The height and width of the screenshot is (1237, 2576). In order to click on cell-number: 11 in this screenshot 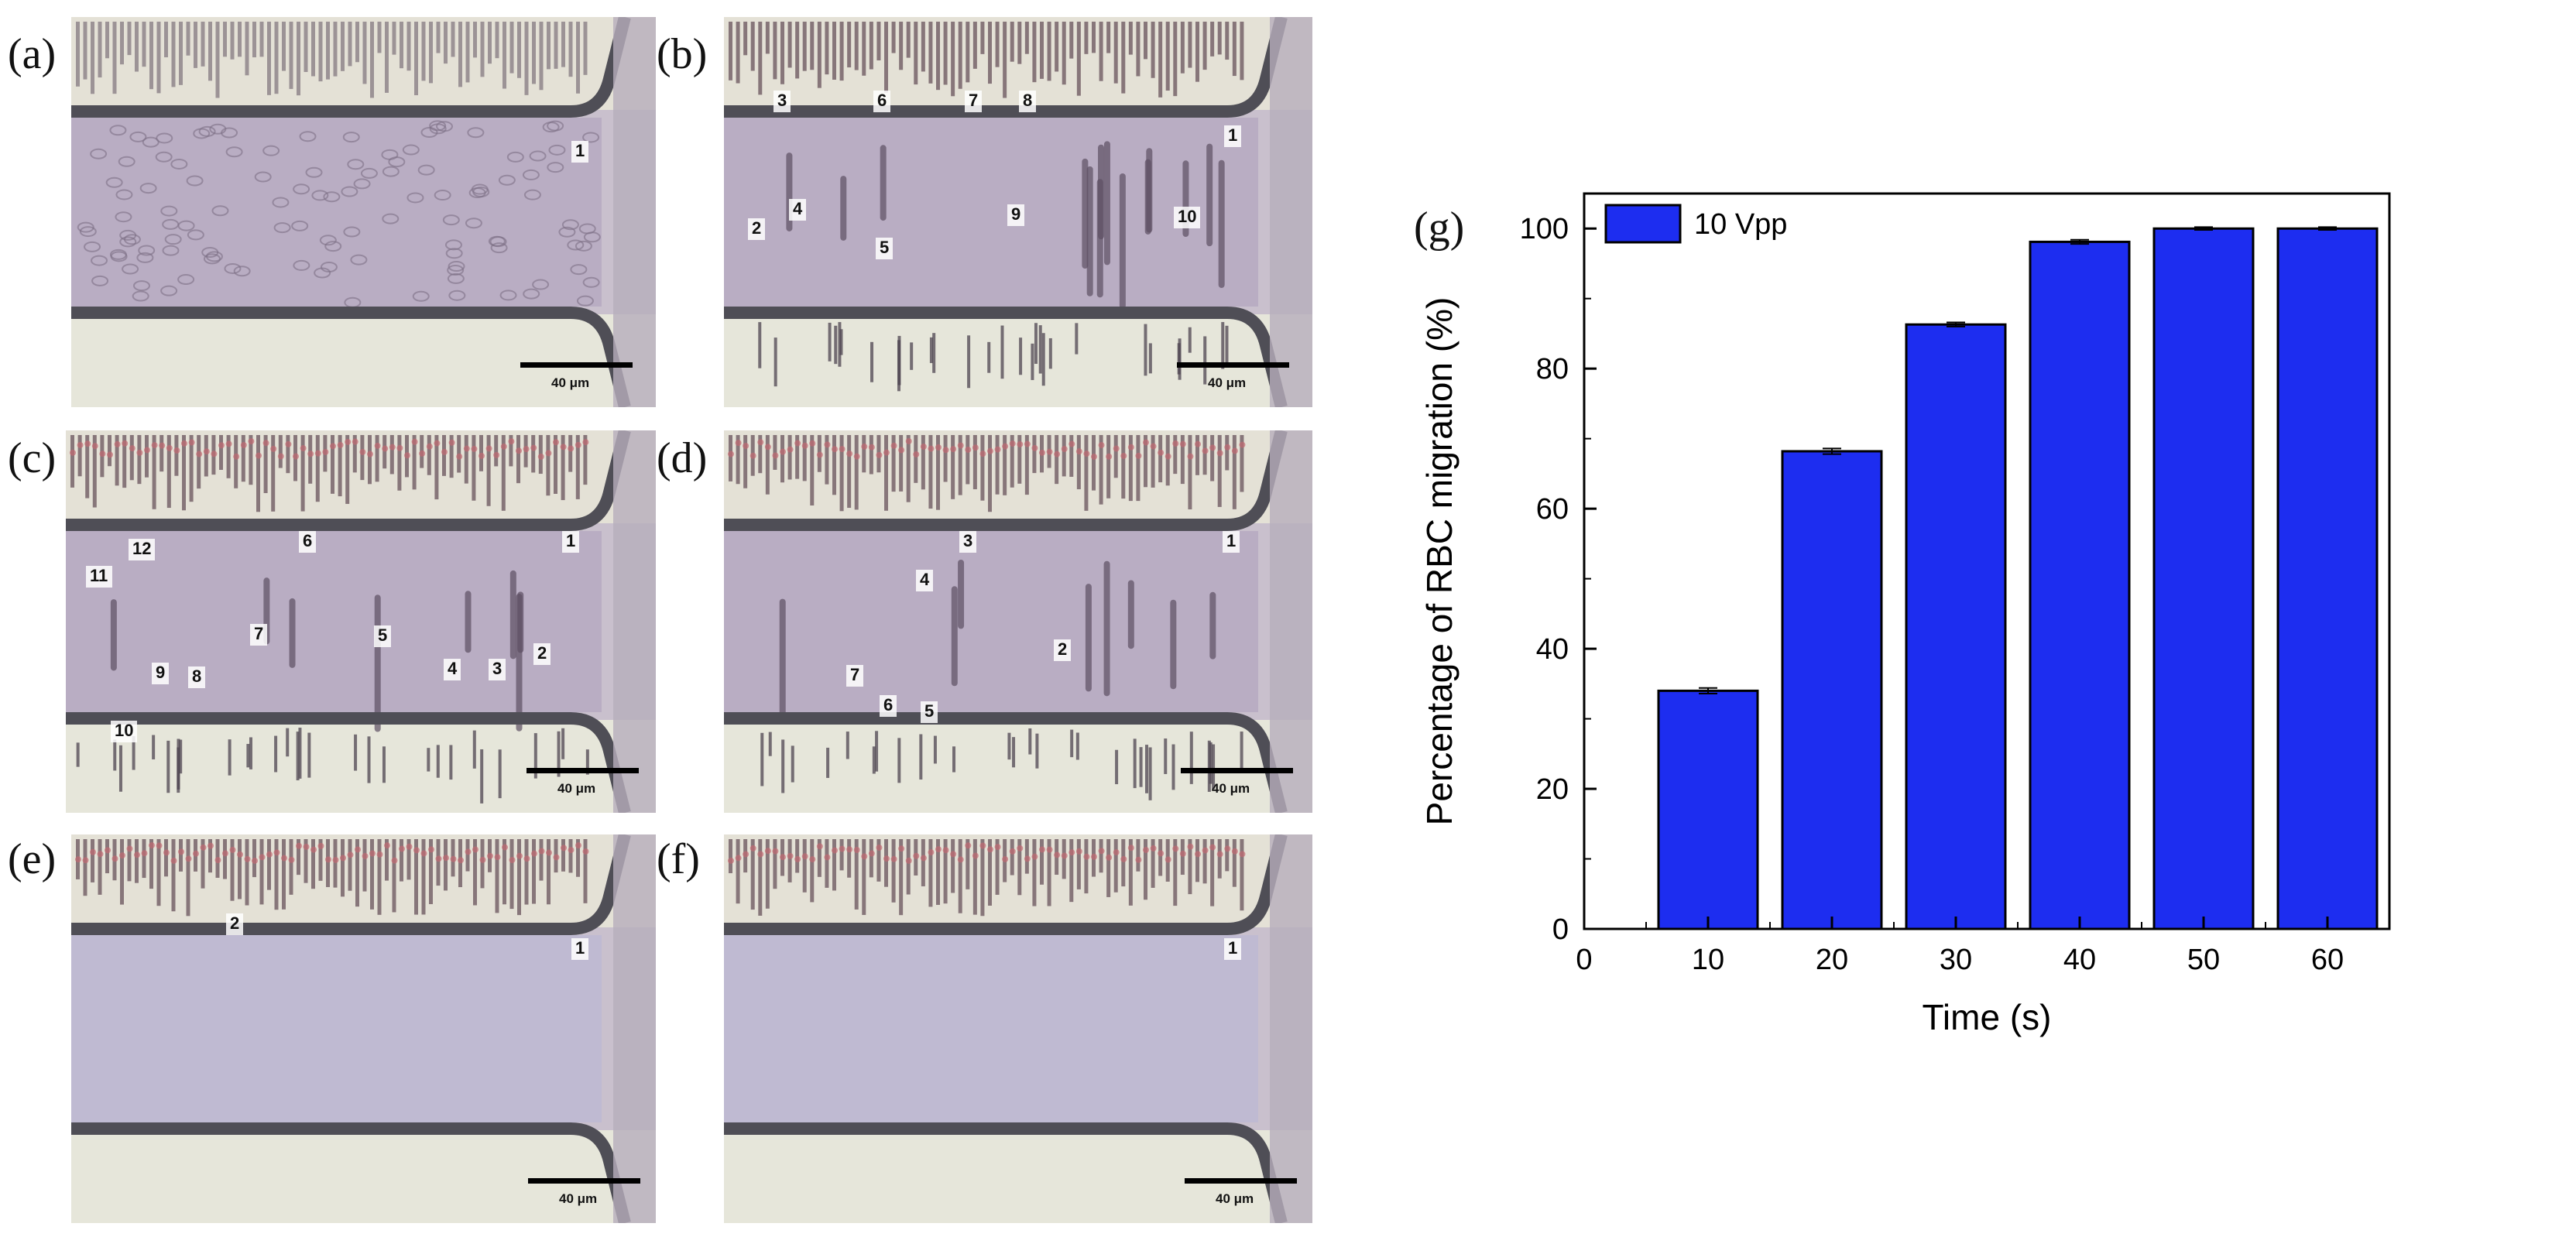, I will do `click(99, 575)`.